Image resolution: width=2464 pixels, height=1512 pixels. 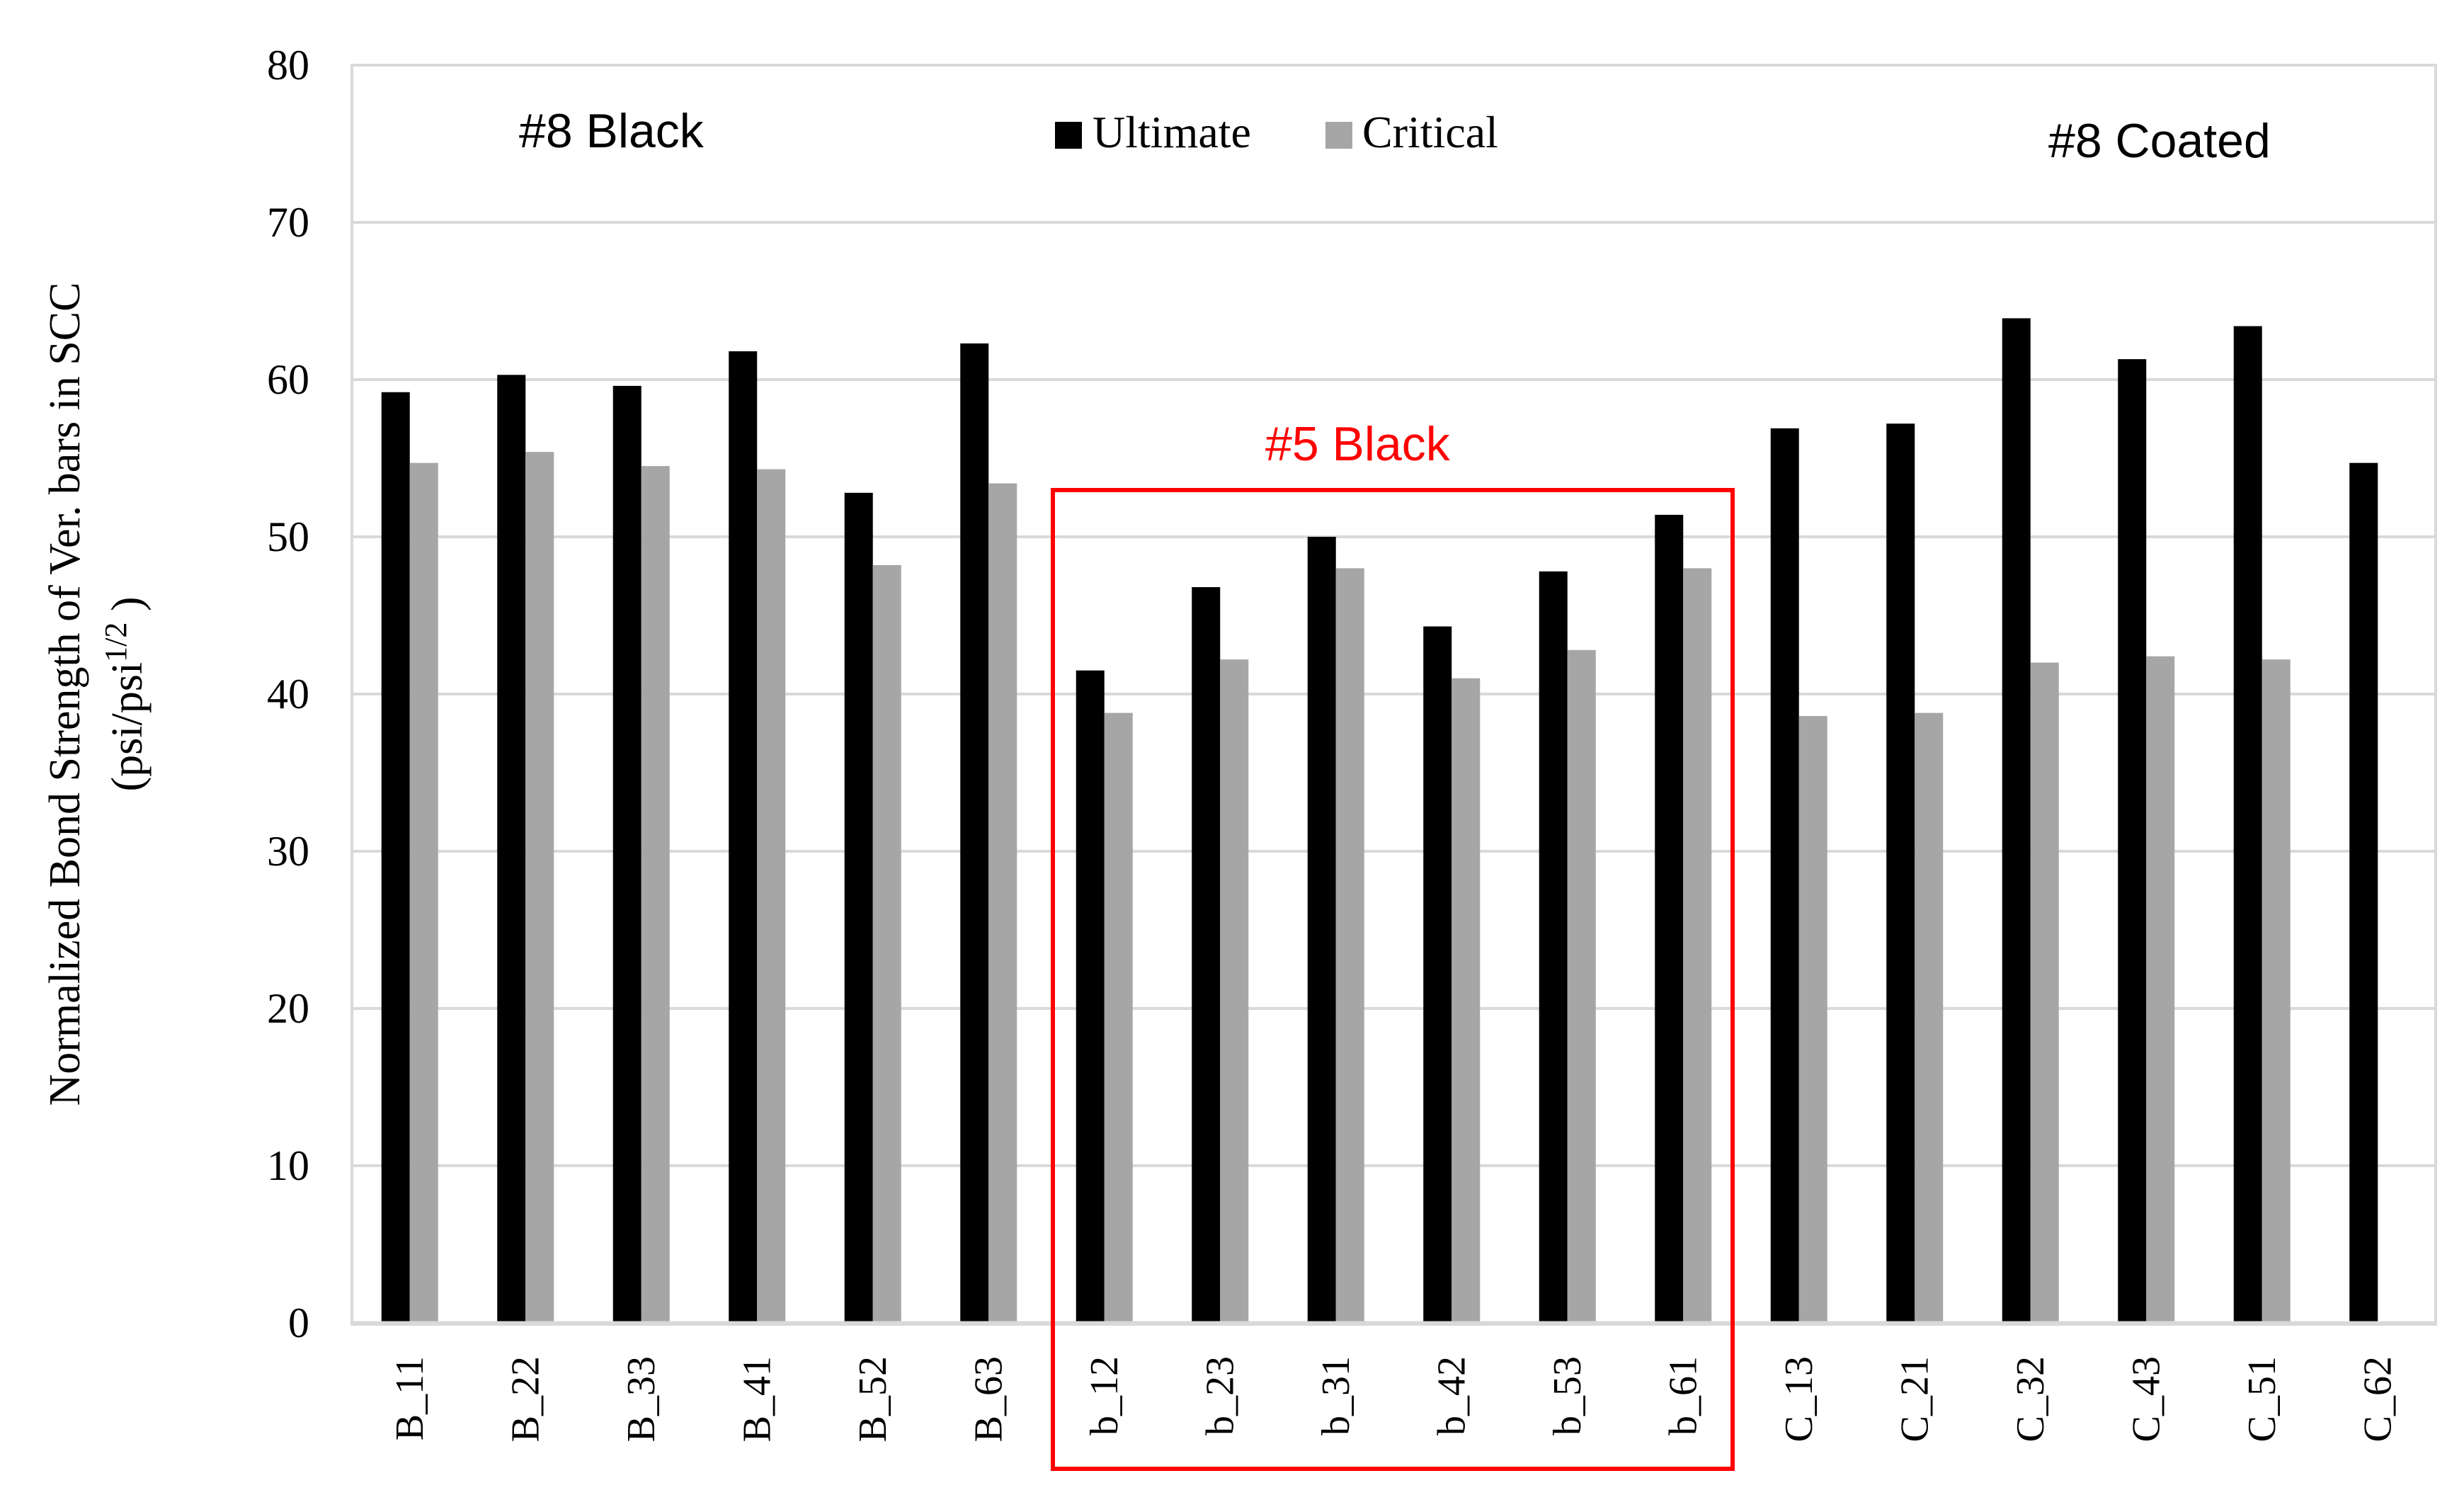 I want to click on legend-label-ultimate: Ultimate, so click(x=1172, y=132).